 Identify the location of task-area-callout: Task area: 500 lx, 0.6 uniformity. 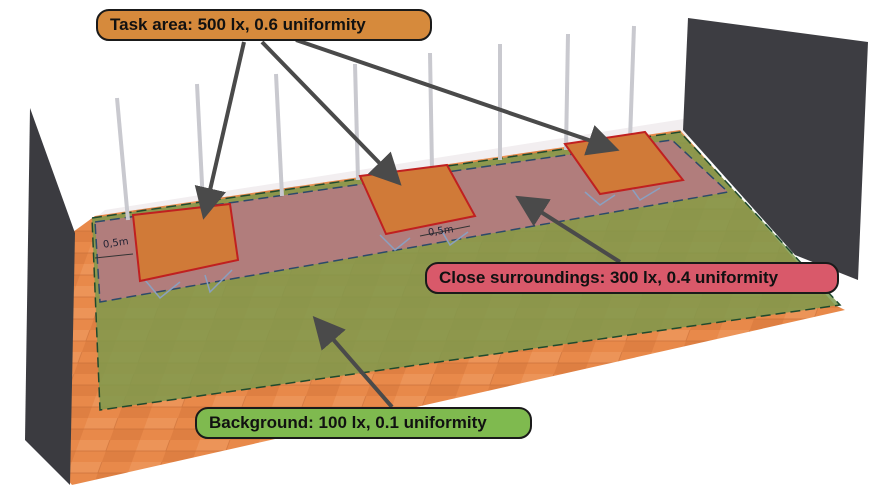
(264, 25).